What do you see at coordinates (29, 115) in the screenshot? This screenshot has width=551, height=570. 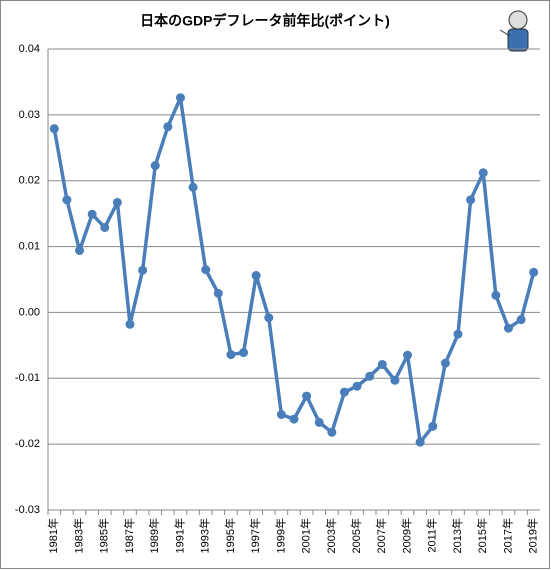 I see `y-tick-label: 0.03` at bounding box center [29, 115].